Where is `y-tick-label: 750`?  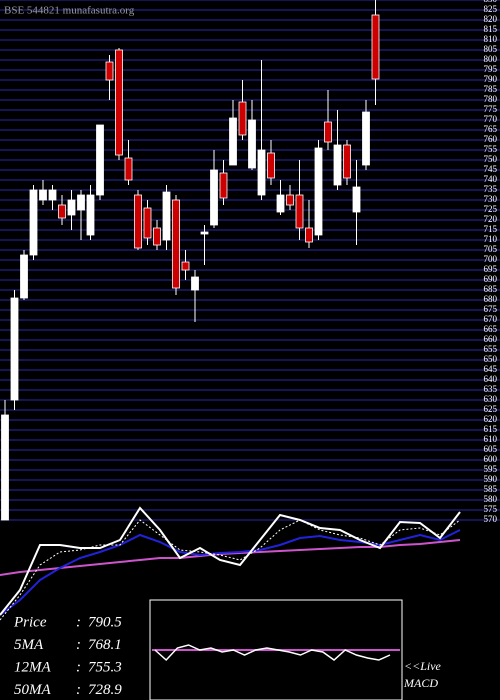 y-tick-label: 750 is located at coordinates (491, 159).